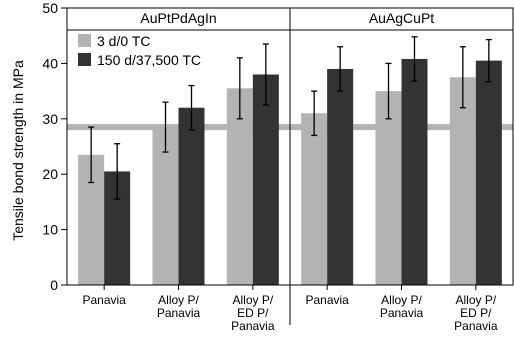 Image resolution: width=515 pixels, height=338 pixels. I want to click on group-title: AuPtPdAgIn, so click(178, 18).